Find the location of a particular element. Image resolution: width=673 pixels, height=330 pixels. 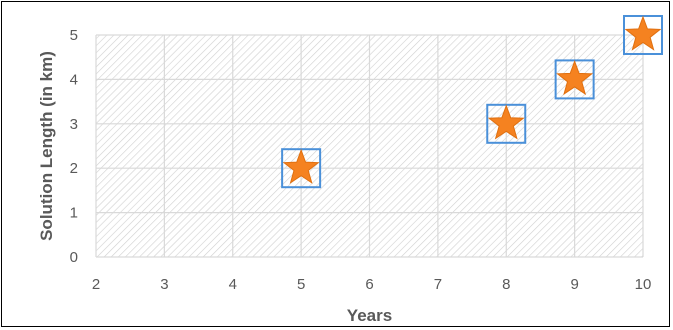

x-tick-label: 5 is located at coordinates (301, 284).